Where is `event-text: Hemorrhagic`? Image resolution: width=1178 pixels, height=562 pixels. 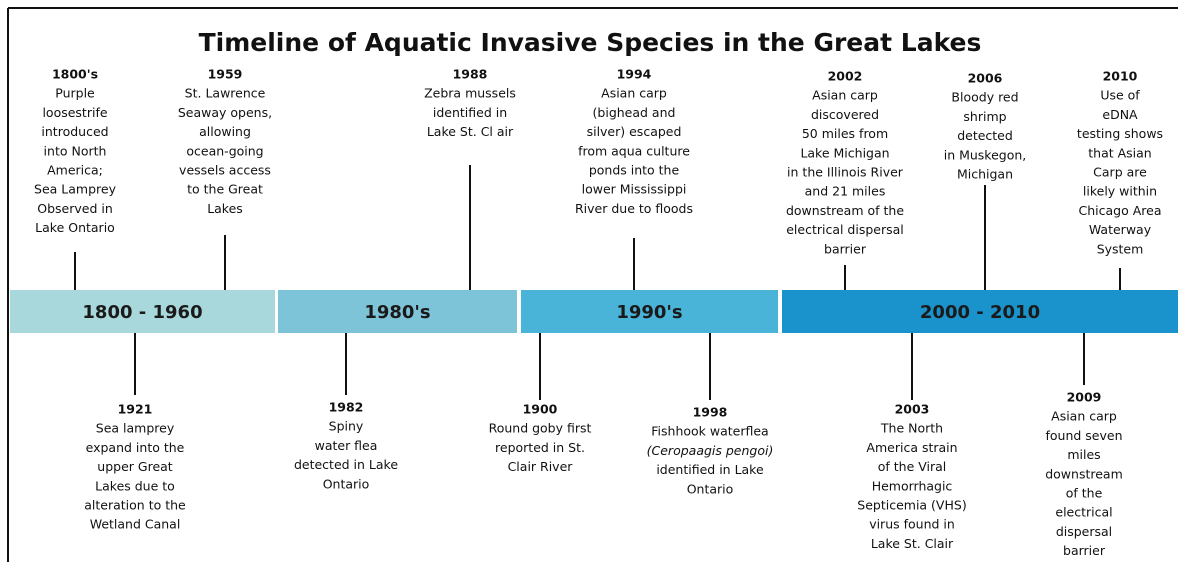
event-text: Hemorrhagic is located at coordinates (912, 485).